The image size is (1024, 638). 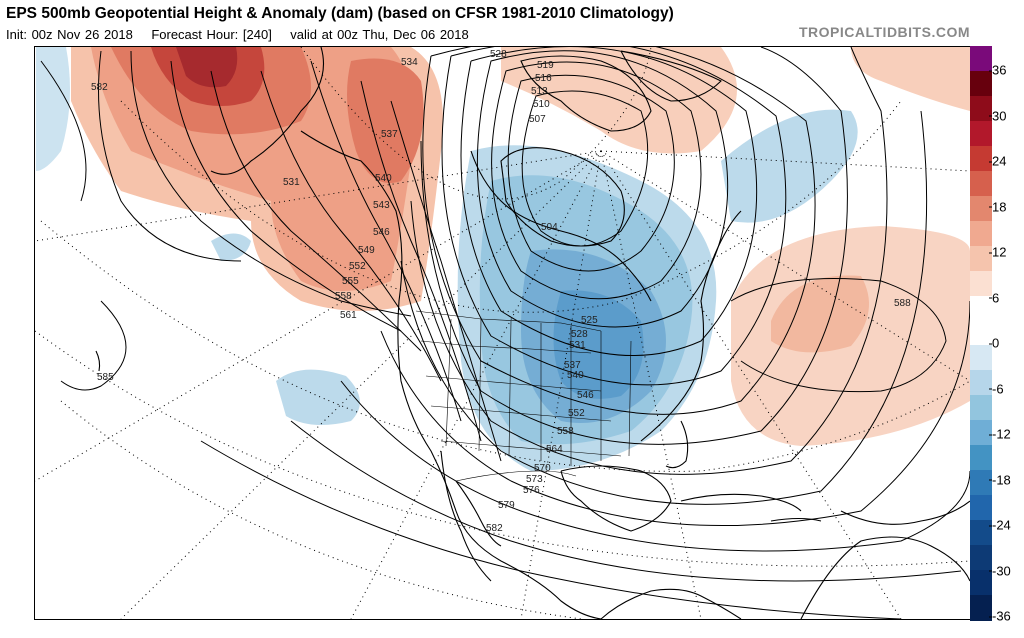 I want to click on colorbar-tick-label: -36, so click(x=1000, y=616).